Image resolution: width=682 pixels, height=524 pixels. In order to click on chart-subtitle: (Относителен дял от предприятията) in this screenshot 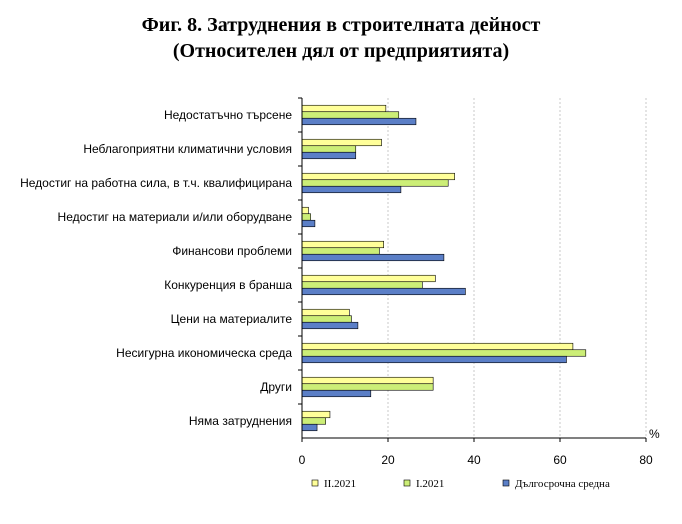, I will do `click(341, 51)`.